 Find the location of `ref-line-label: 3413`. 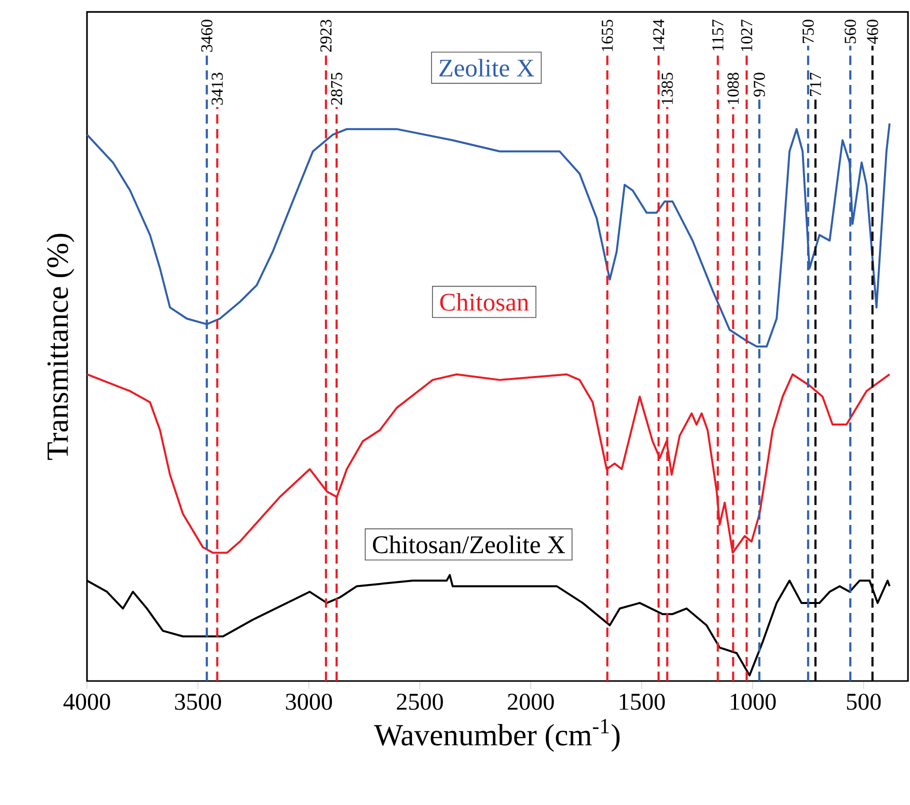

ref-line-label: 3413 is located at coordinates (217, 88).